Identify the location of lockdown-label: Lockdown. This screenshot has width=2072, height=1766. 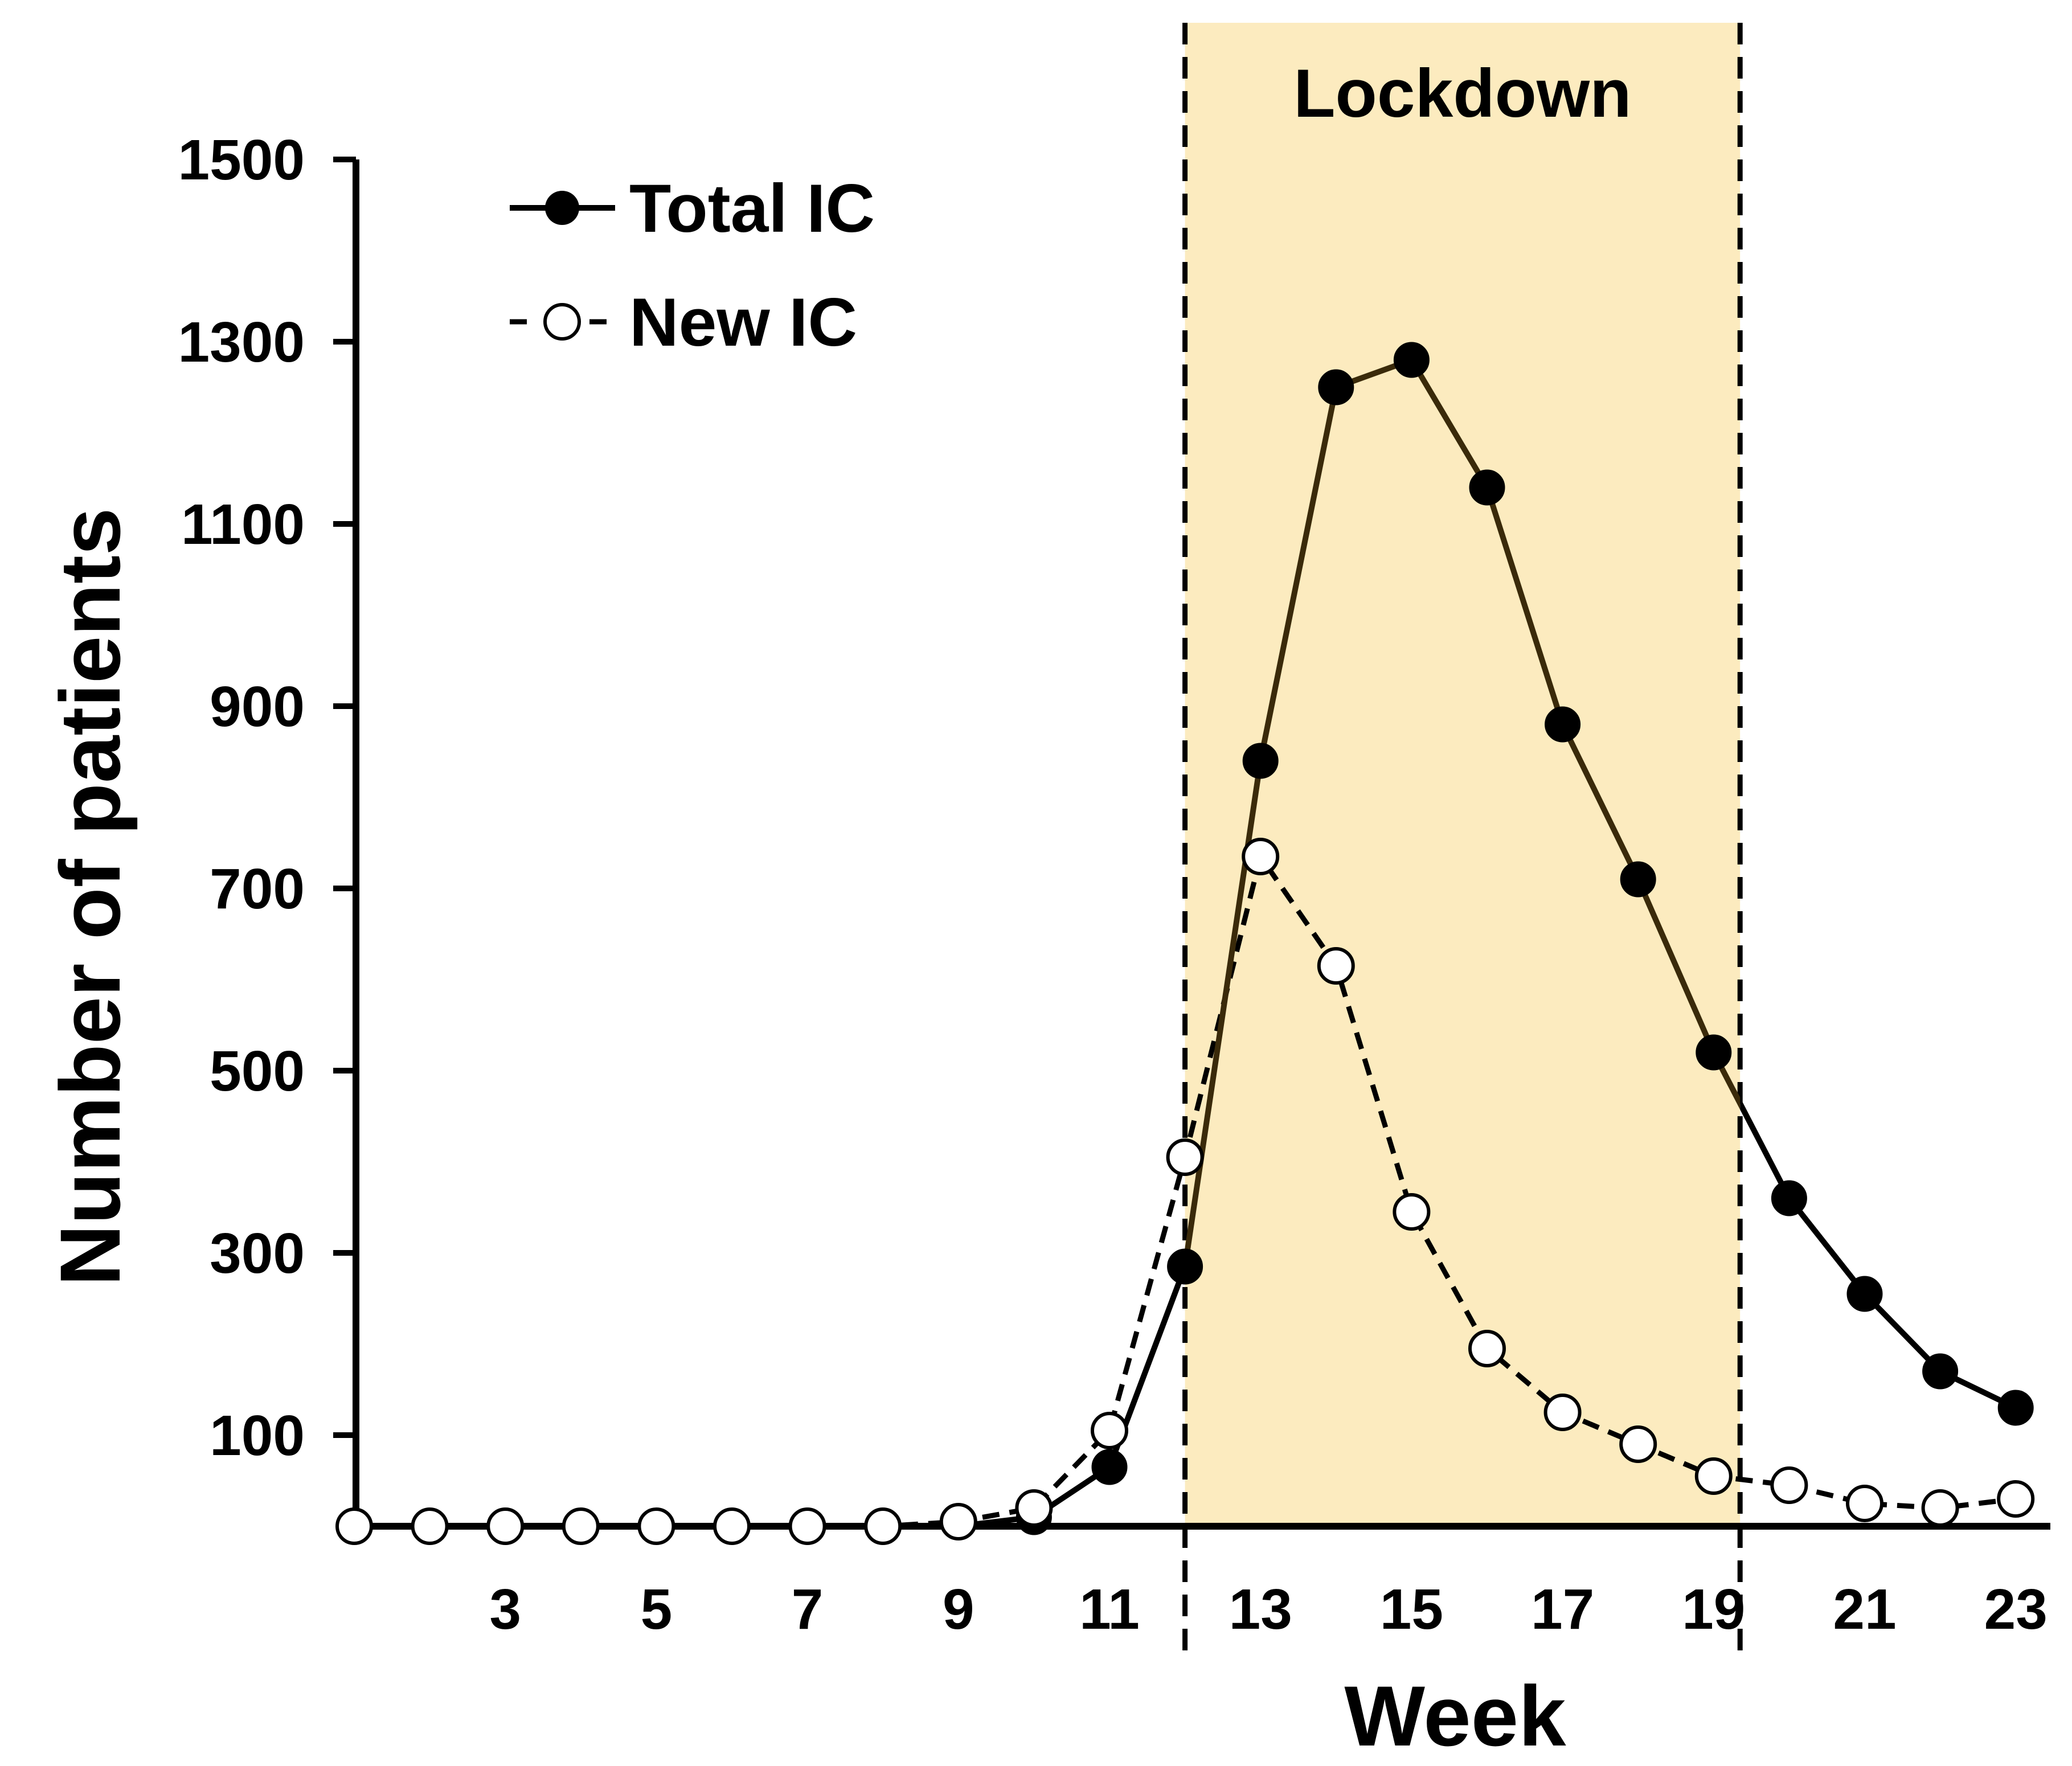
(1462, 93).